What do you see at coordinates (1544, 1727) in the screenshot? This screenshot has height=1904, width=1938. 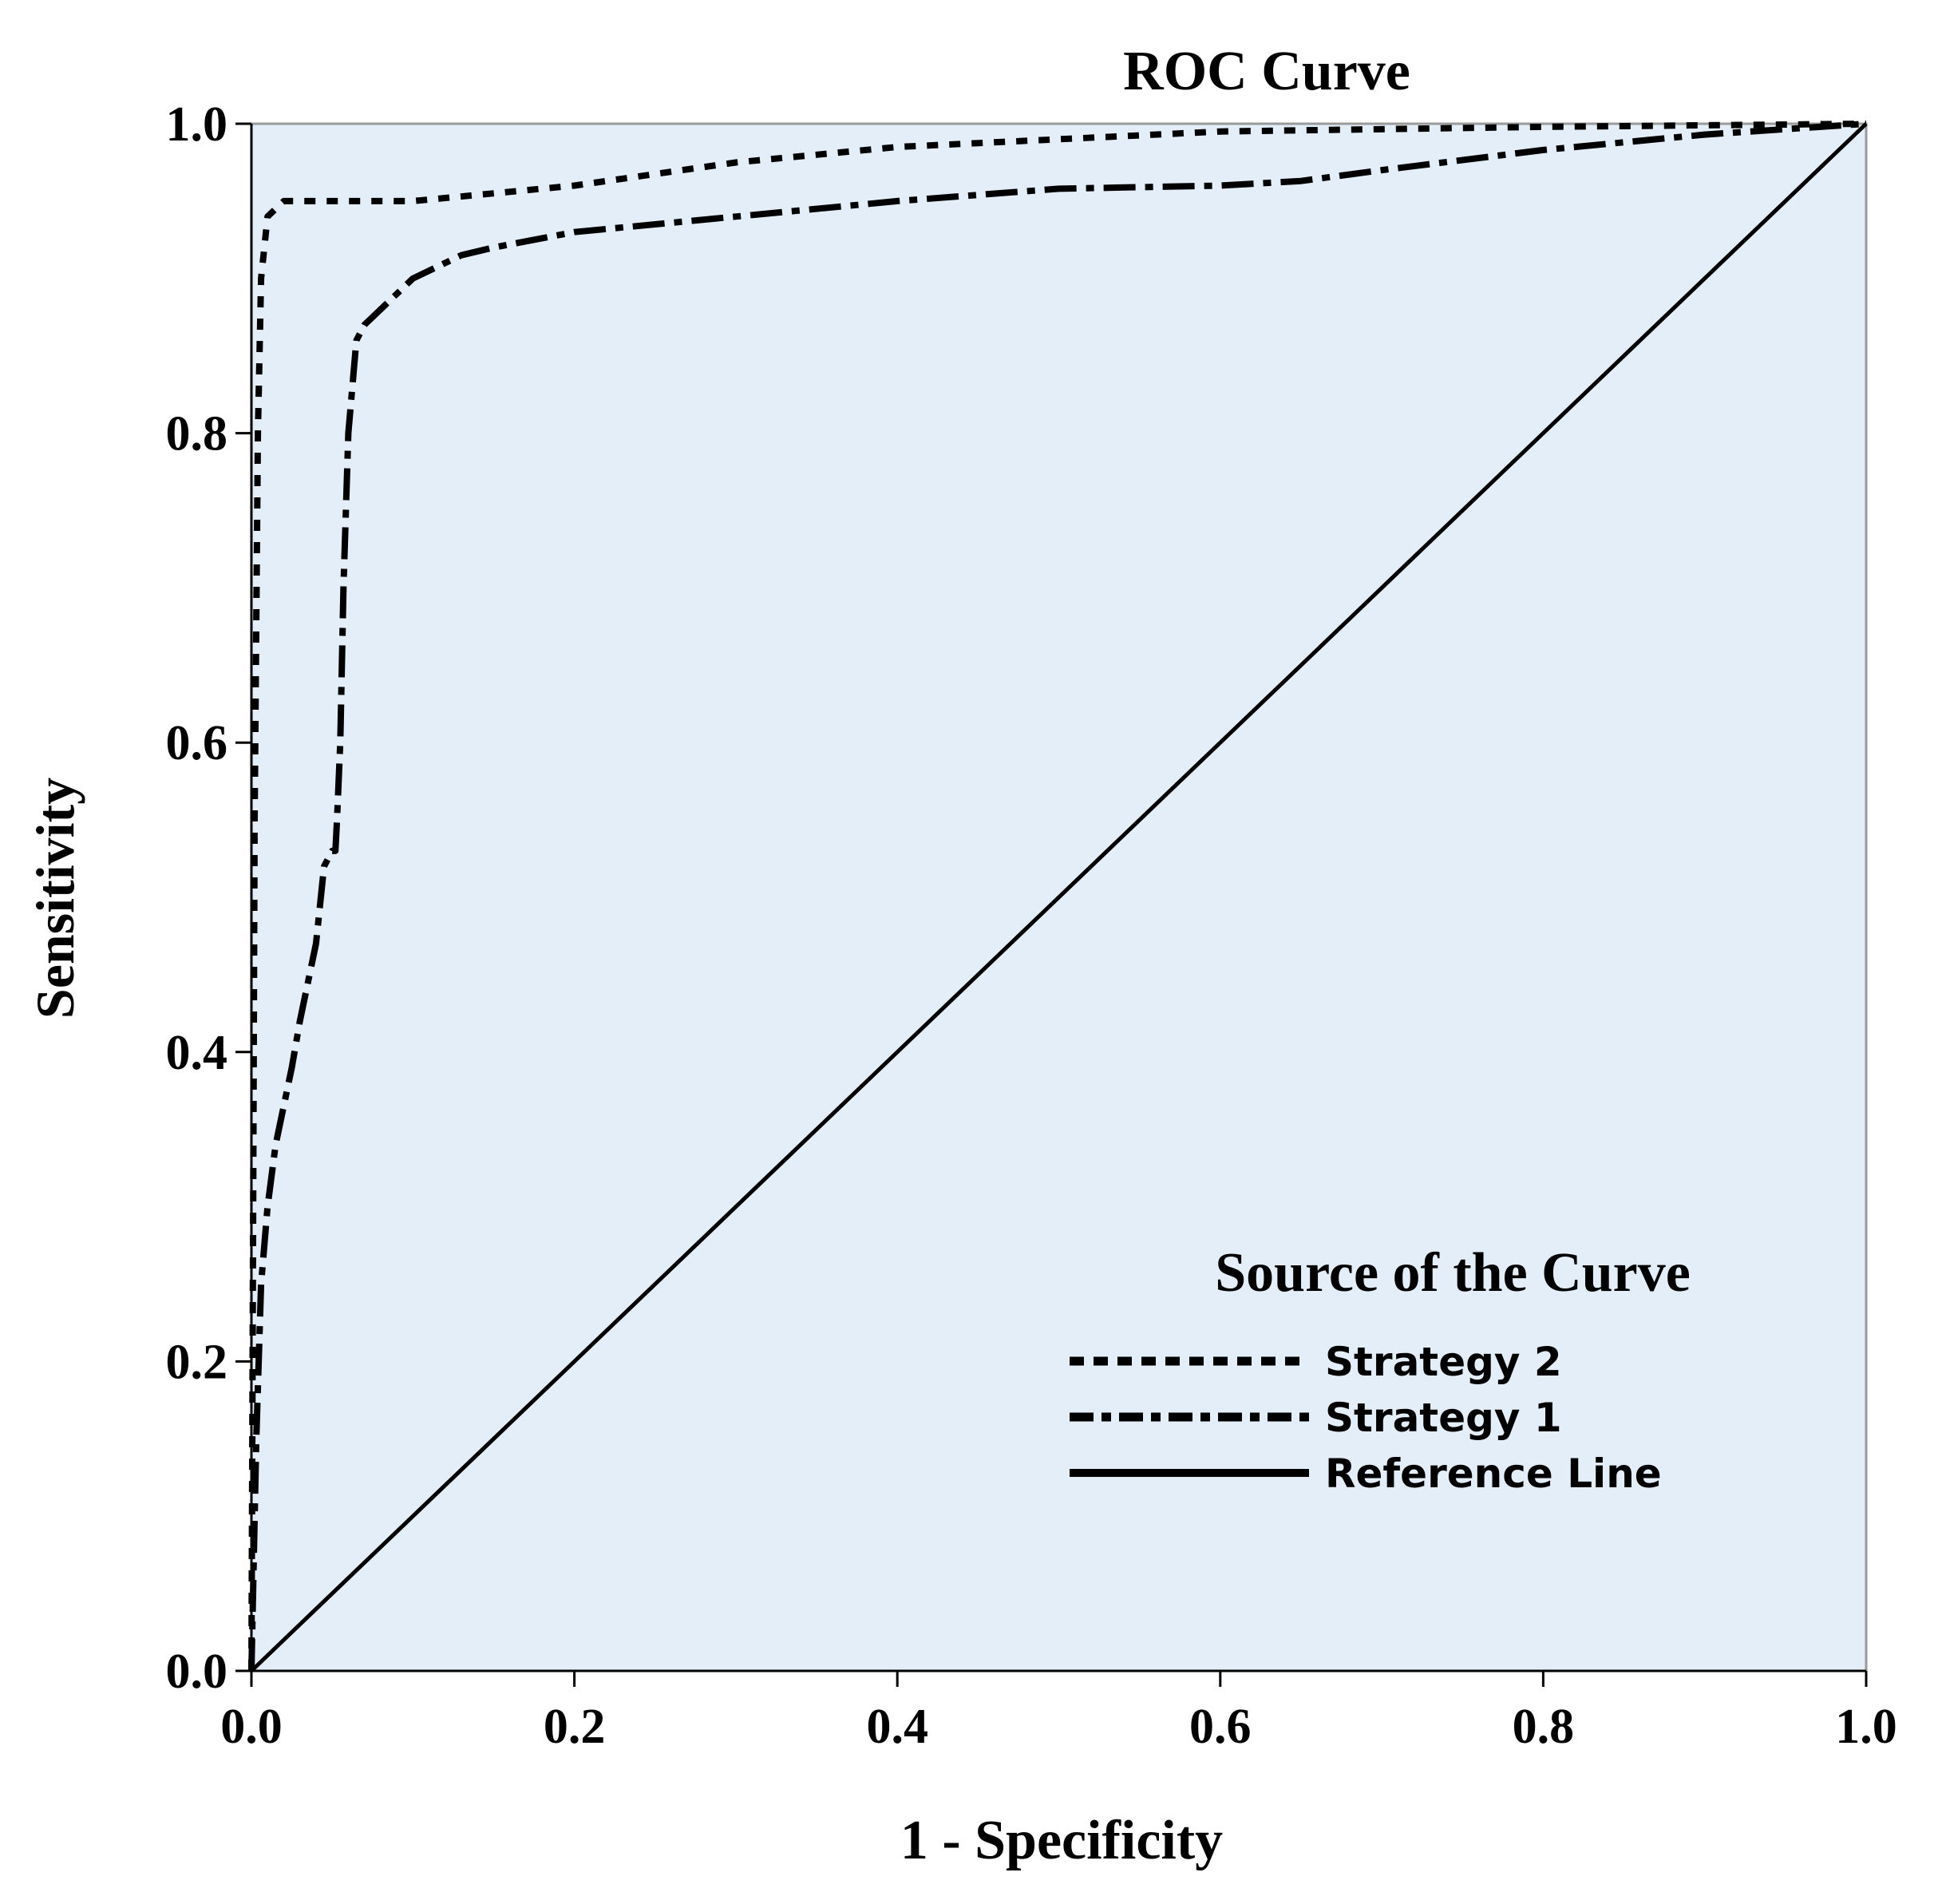 I see `x-tick-label: 0.8` at bounding box center [1544, 1727].